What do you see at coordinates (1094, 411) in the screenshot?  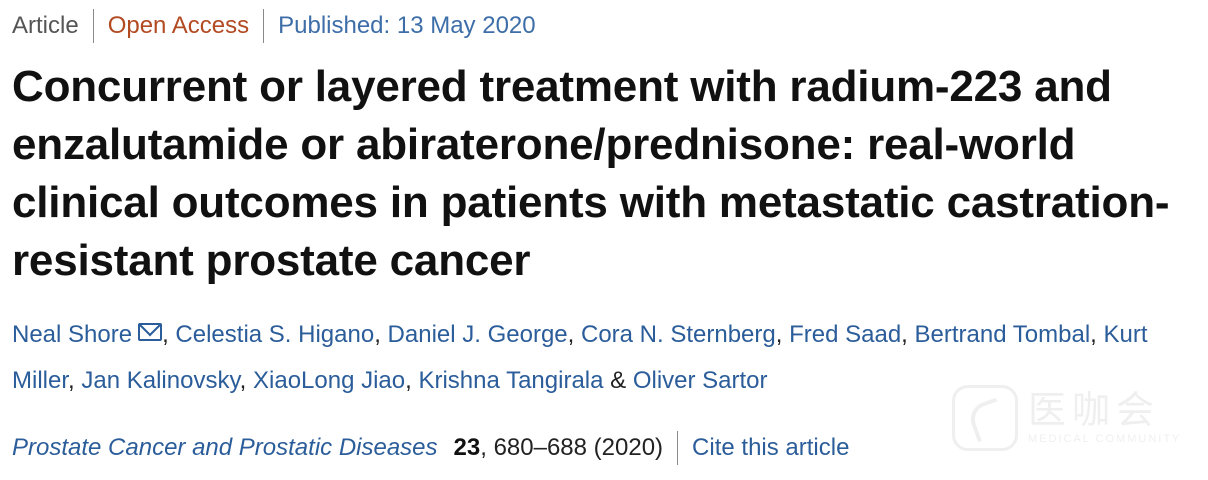 I see `watermark-title: 医咖会` at bounding box center [1094, 411].